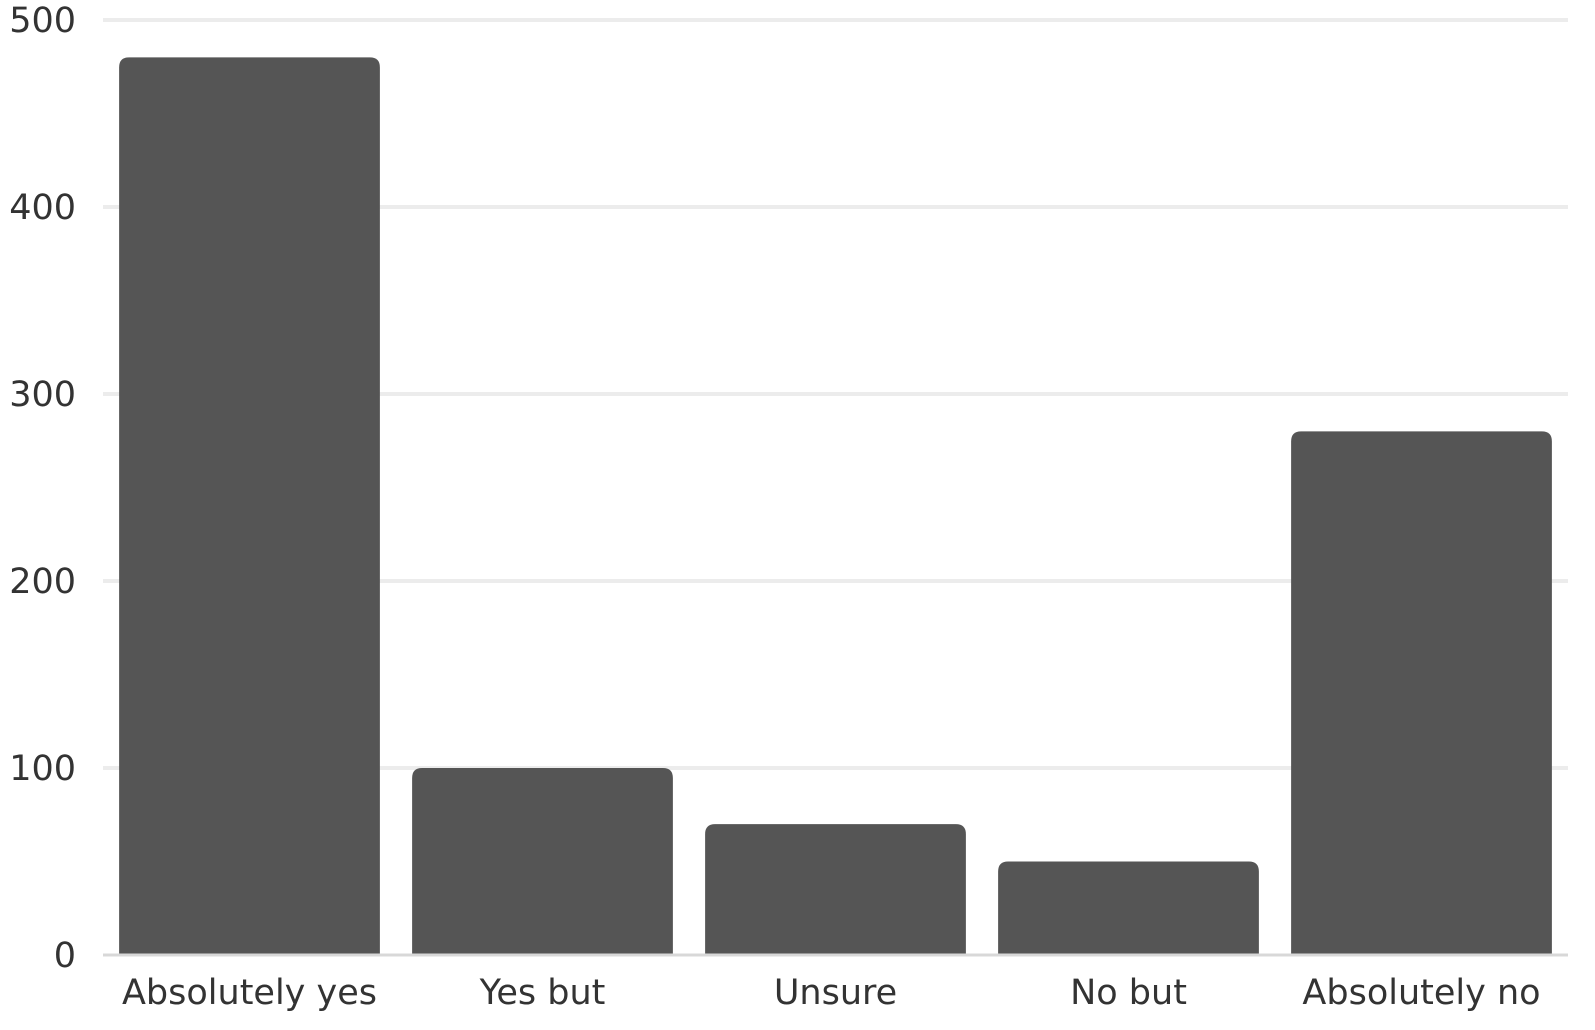 This screenshot has height=1030, width=1595. What do you see at coordinates (1421, 993) in the screenshot?
I see `x-tick-label: Absolutely no` at bounding box center [1421, 993].